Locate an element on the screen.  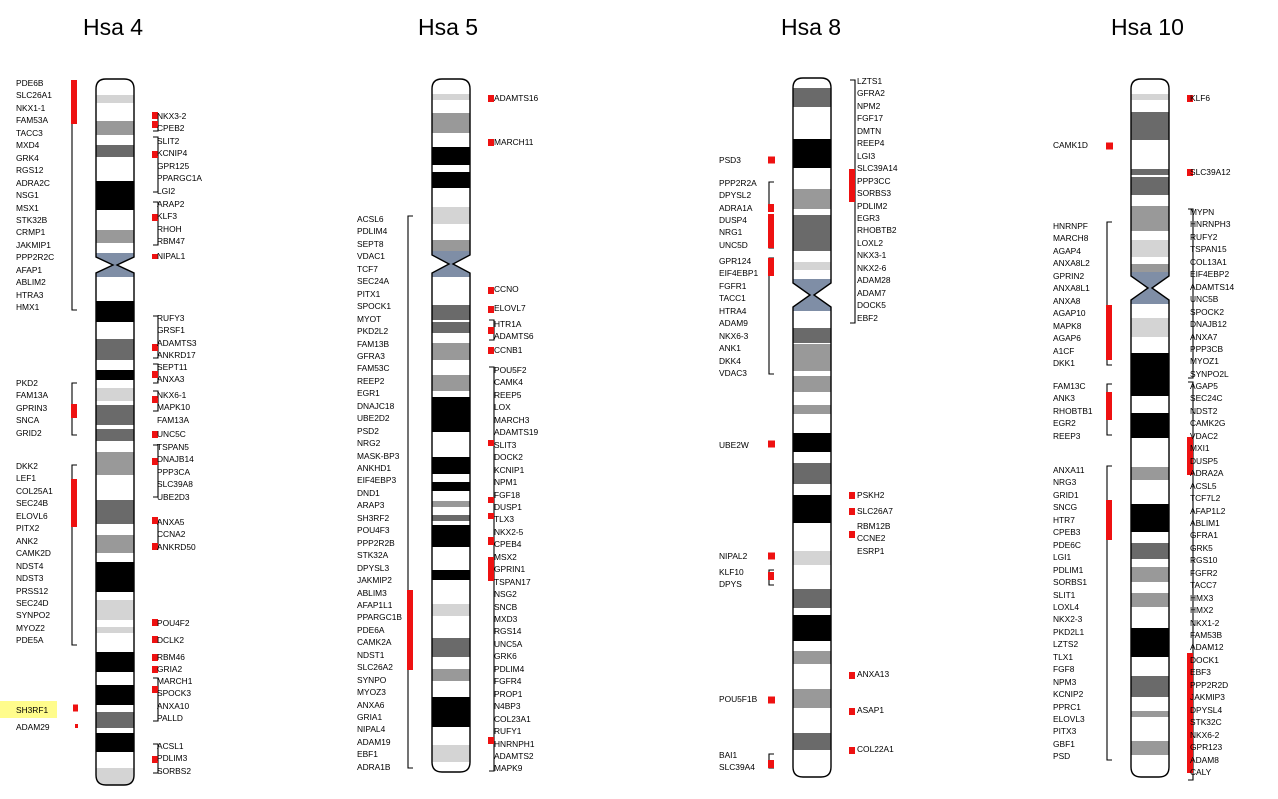
gene-label: PRSS12 is located at coordinates (32, 590).